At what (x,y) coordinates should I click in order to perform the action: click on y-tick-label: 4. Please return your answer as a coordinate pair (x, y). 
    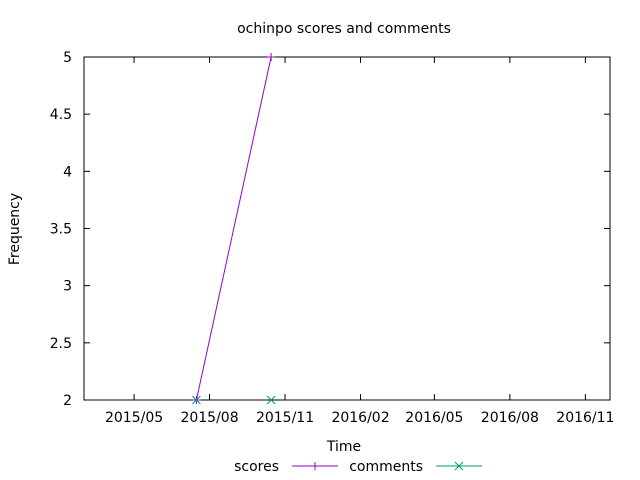
    Looking at the image, I should click on (67, 172).